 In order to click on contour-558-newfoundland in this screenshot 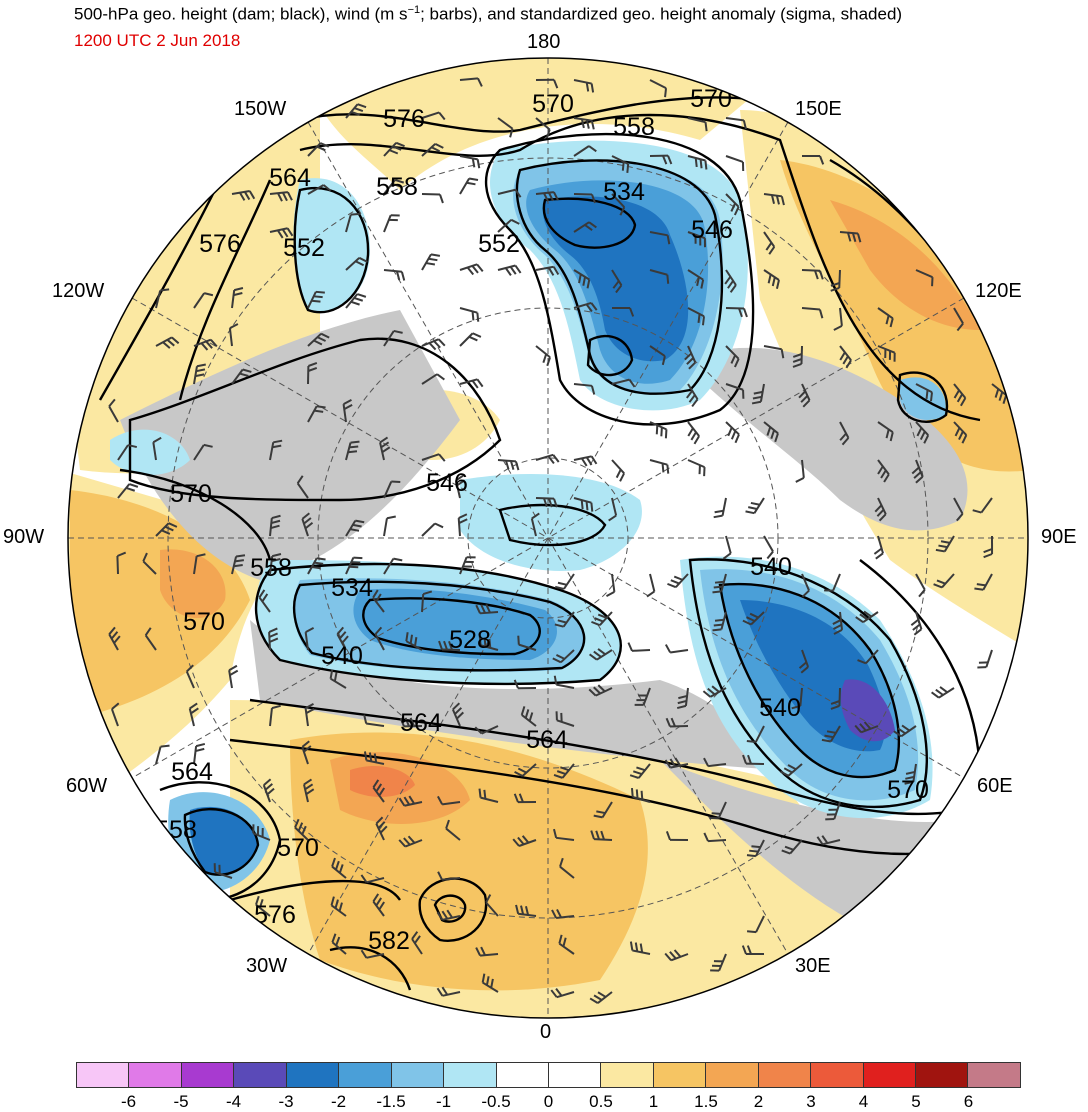, I will do `click(221, 841)`.